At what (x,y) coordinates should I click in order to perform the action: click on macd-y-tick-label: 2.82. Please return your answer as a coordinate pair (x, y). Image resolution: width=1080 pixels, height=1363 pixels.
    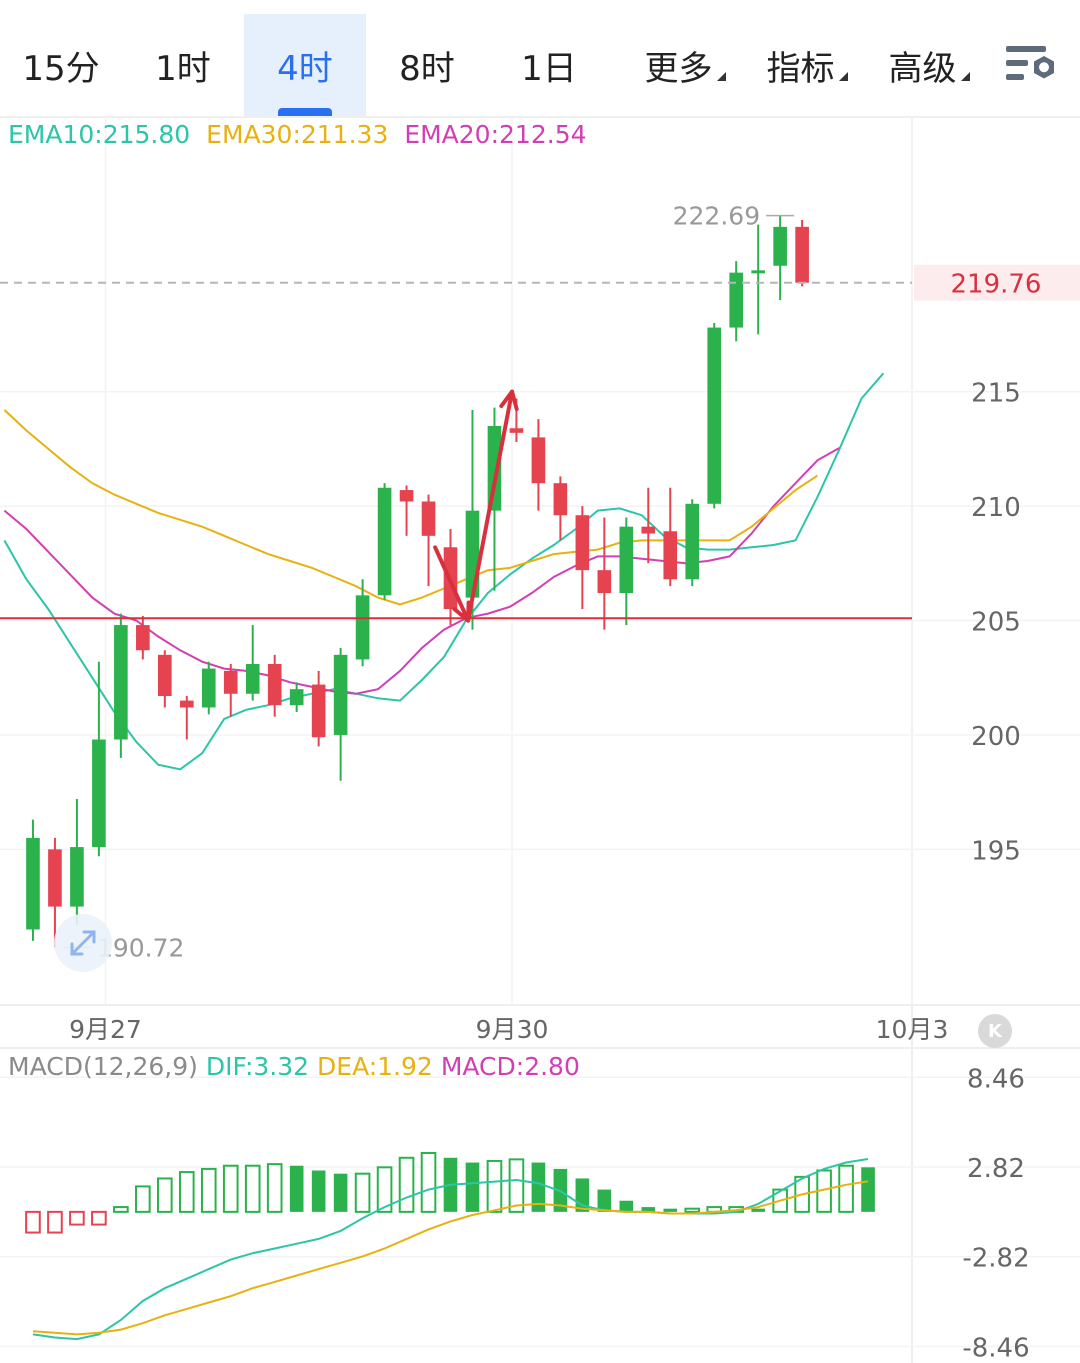
    Looking at the image, I should click on (996, 1169).